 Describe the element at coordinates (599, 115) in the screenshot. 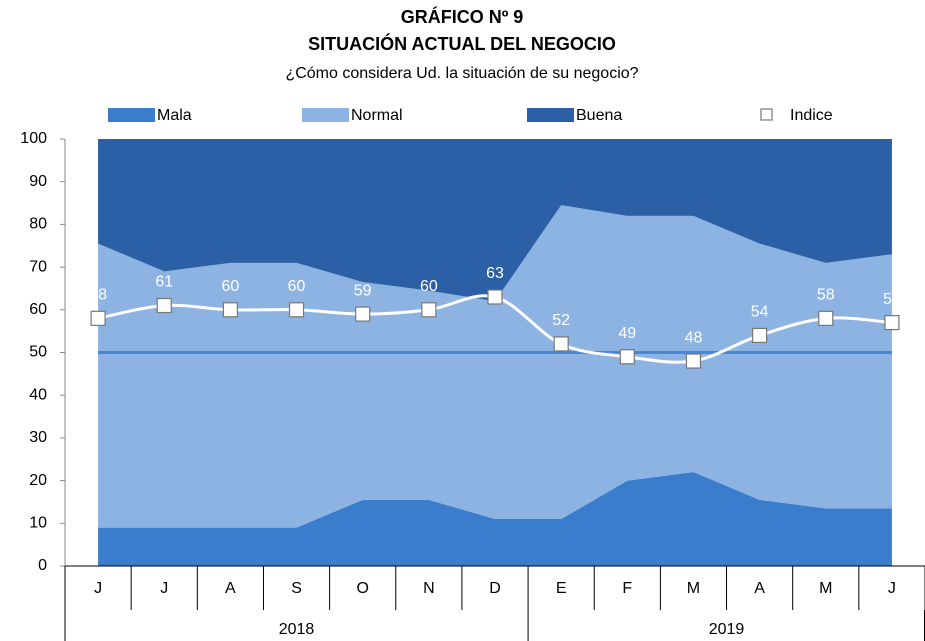

I see `legend-label: Buena` at that location.